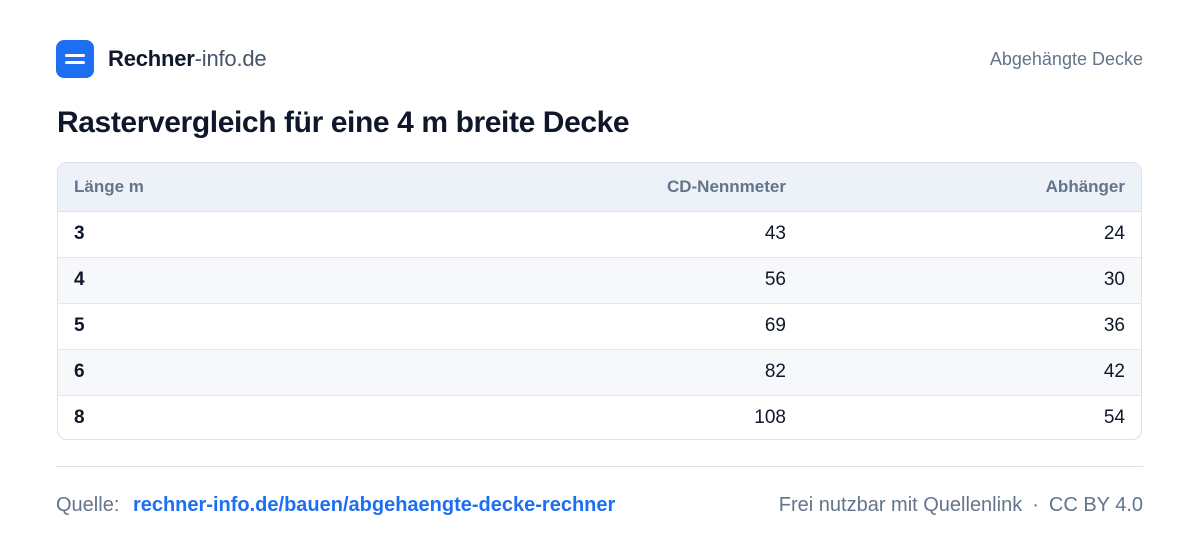 The image size is (1200, 546). What do you see at coordinates (596, 325) in the screenshot?
I see `cell-cd-meter: 69` at bounding box center [596, 325].